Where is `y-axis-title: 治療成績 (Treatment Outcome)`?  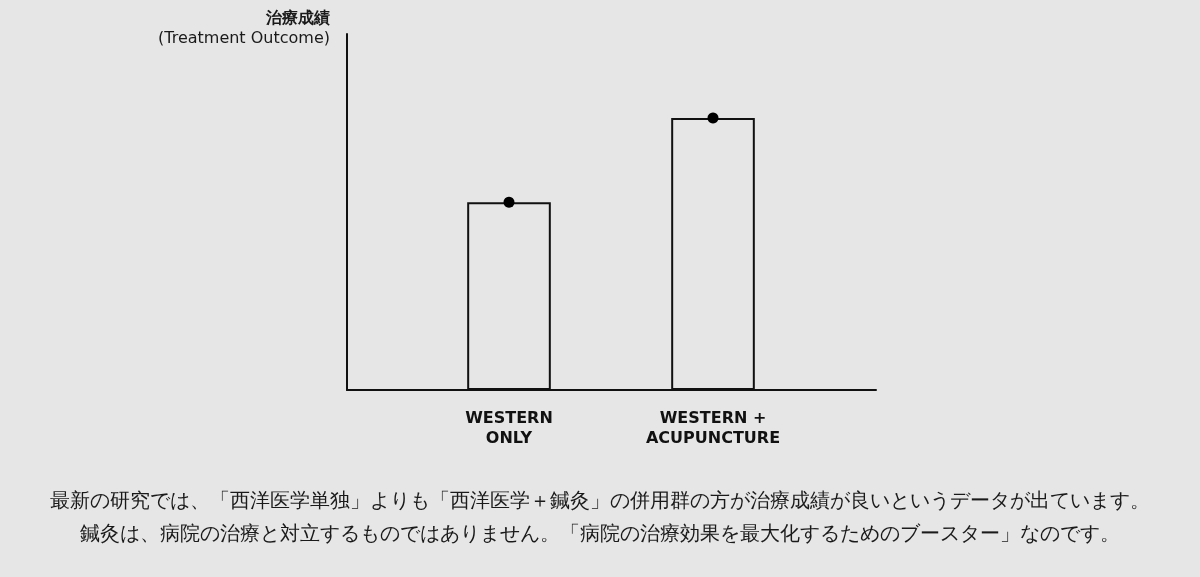
y-axis-title: 治療成績 (Treatment Outcome) is located at coordinates (243, 27).